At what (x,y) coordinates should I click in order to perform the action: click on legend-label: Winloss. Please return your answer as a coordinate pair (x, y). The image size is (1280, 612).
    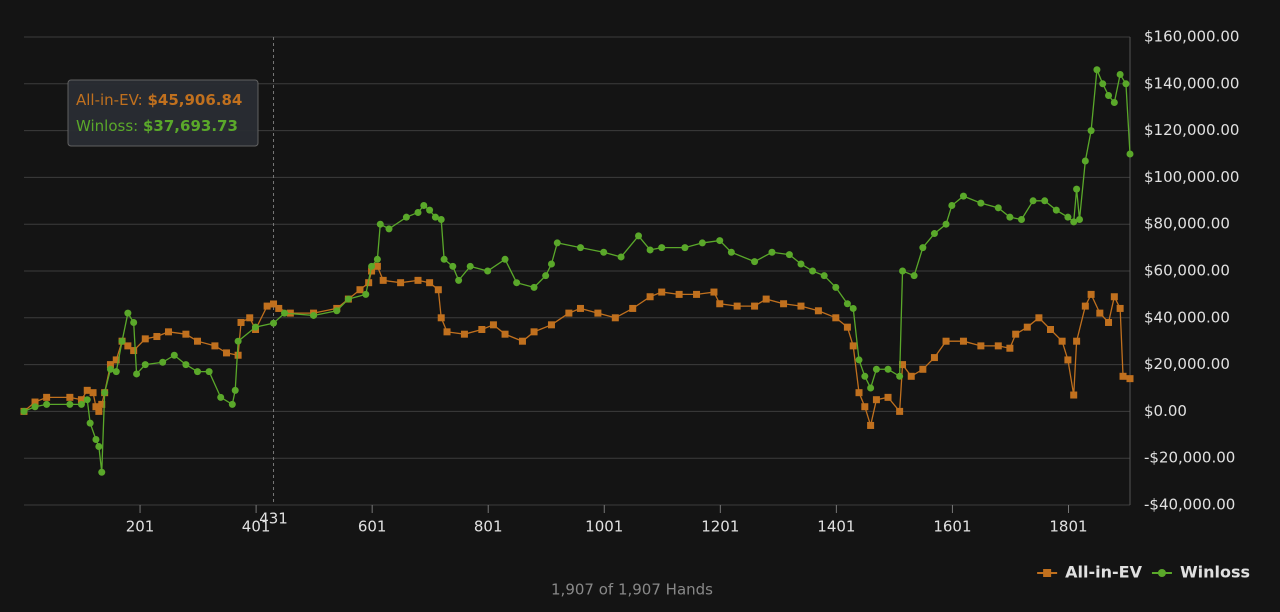
    Looking at the image, I should click on (1215, 572).